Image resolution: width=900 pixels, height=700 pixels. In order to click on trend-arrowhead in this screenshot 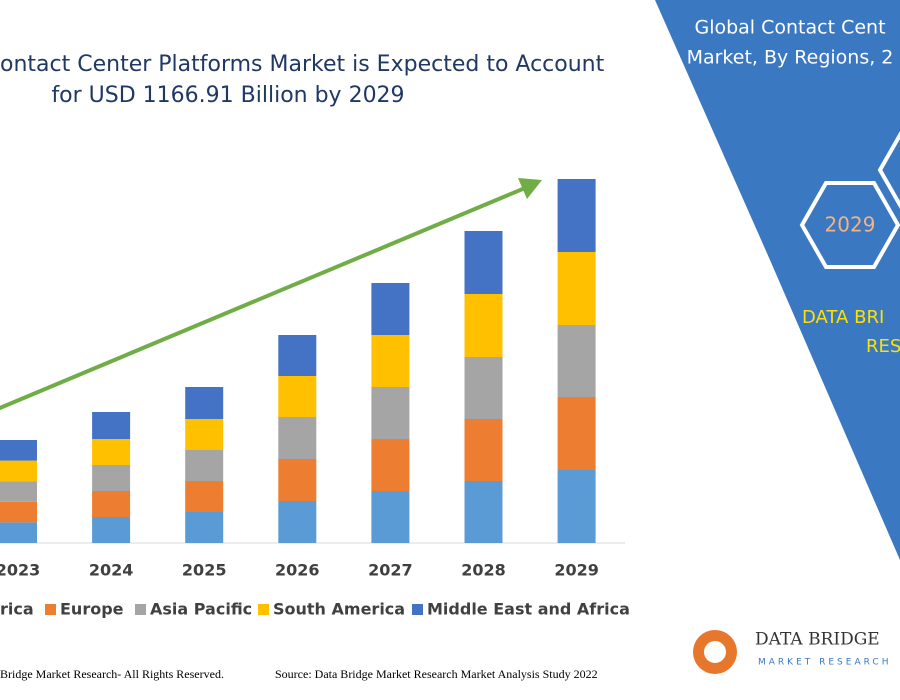, I will do `click(530, 188)`.